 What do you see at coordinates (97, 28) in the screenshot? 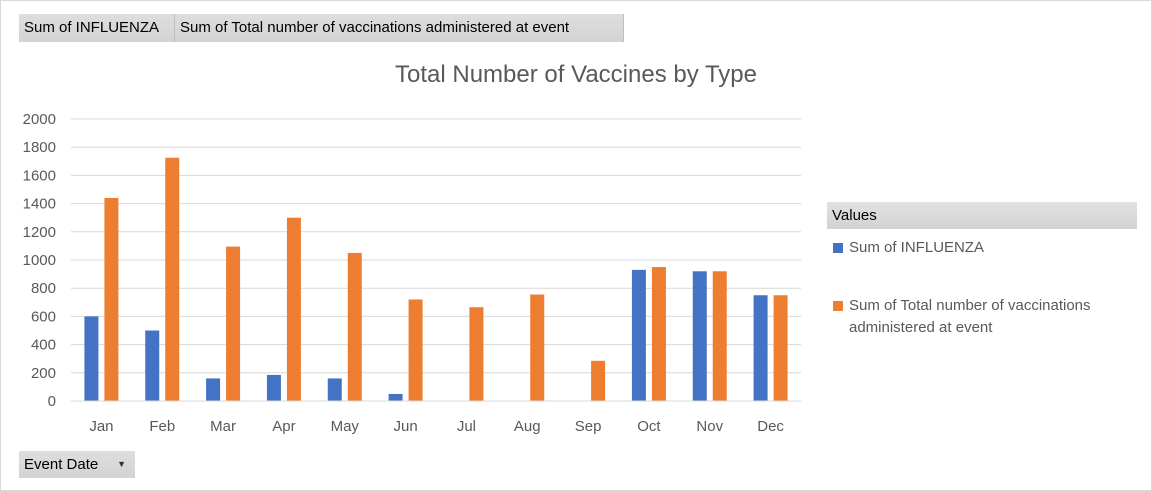
I see `value-field-button-influenza: Sum of INFLUENZA` at bounding box center [97, 28].